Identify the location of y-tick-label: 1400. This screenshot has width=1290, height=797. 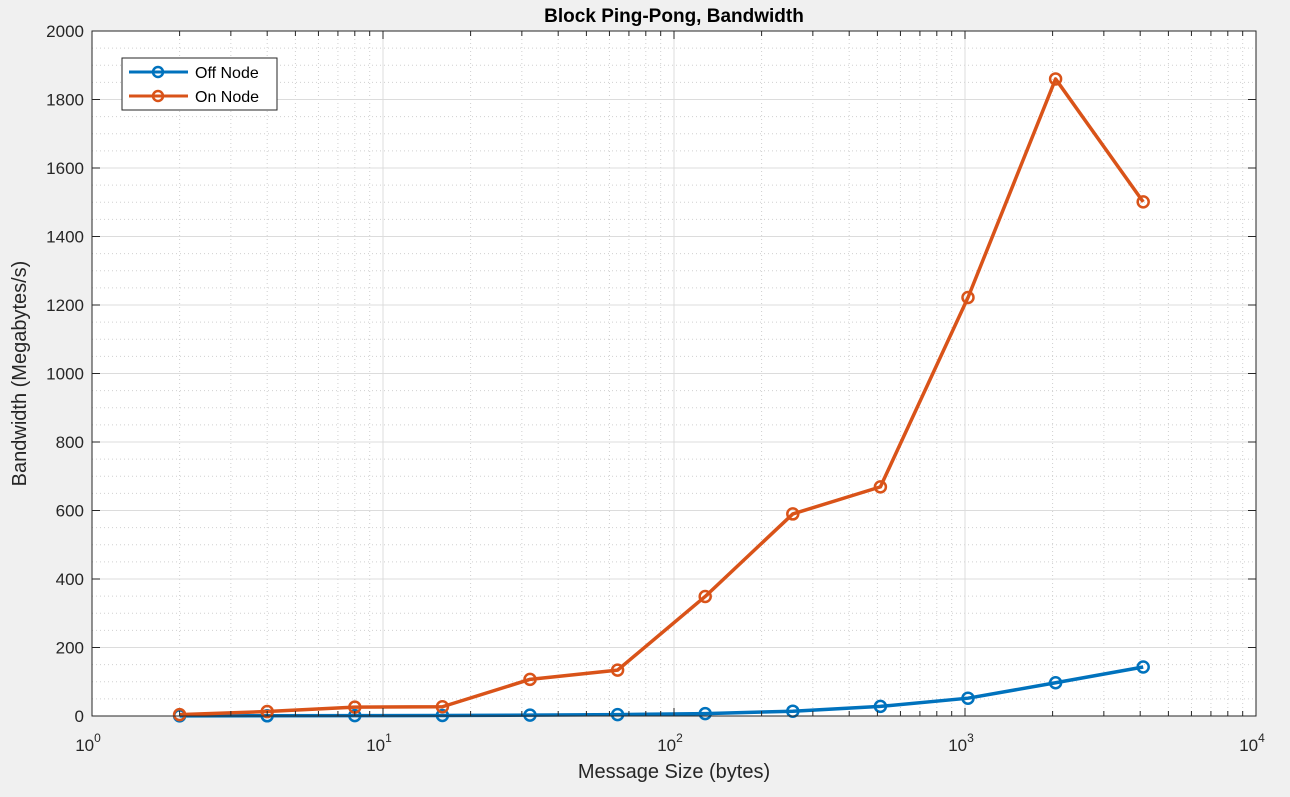
(65, 237).